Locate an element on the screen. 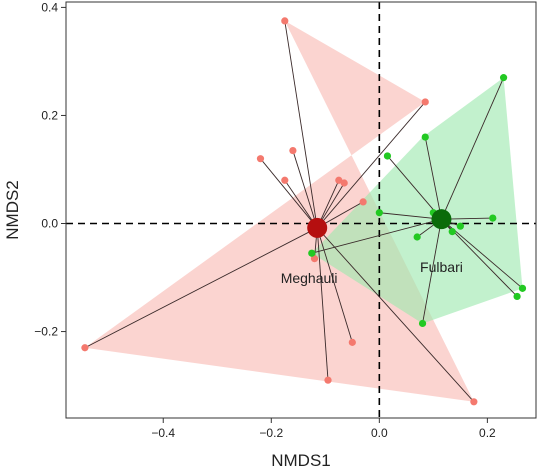  x-axis: −0.4 −0.2 0.0 0.2 is located at coordinates (323, 429).